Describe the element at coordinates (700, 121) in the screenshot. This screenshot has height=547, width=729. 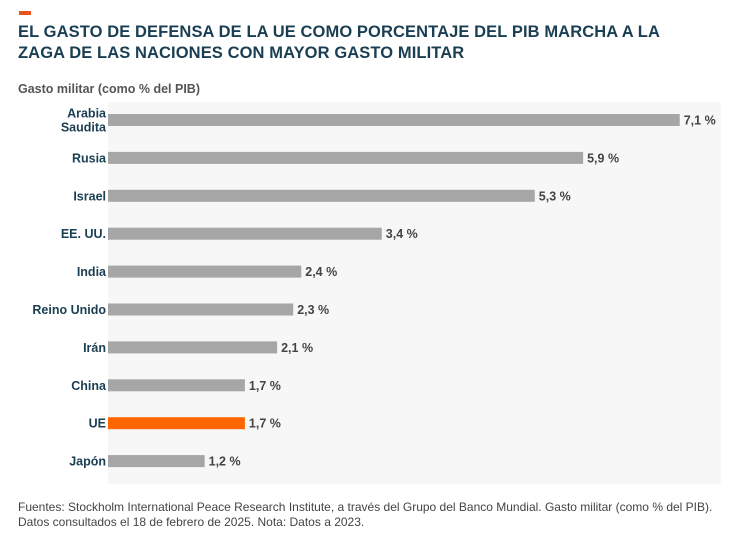
I see `value-label: 7,1 %` at that location.